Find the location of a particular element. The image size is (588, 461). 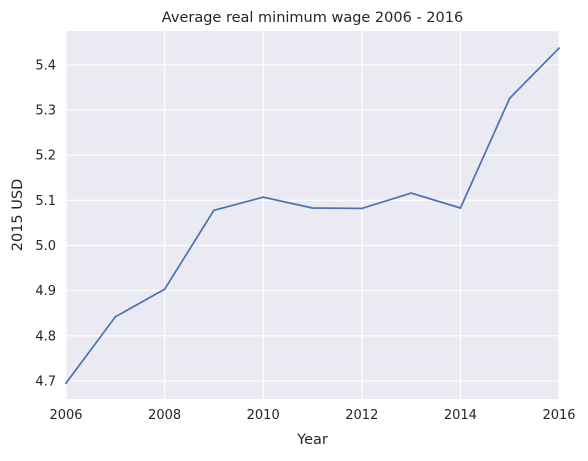

x-tick-label: 2012 is located at coordinates (361, 415).